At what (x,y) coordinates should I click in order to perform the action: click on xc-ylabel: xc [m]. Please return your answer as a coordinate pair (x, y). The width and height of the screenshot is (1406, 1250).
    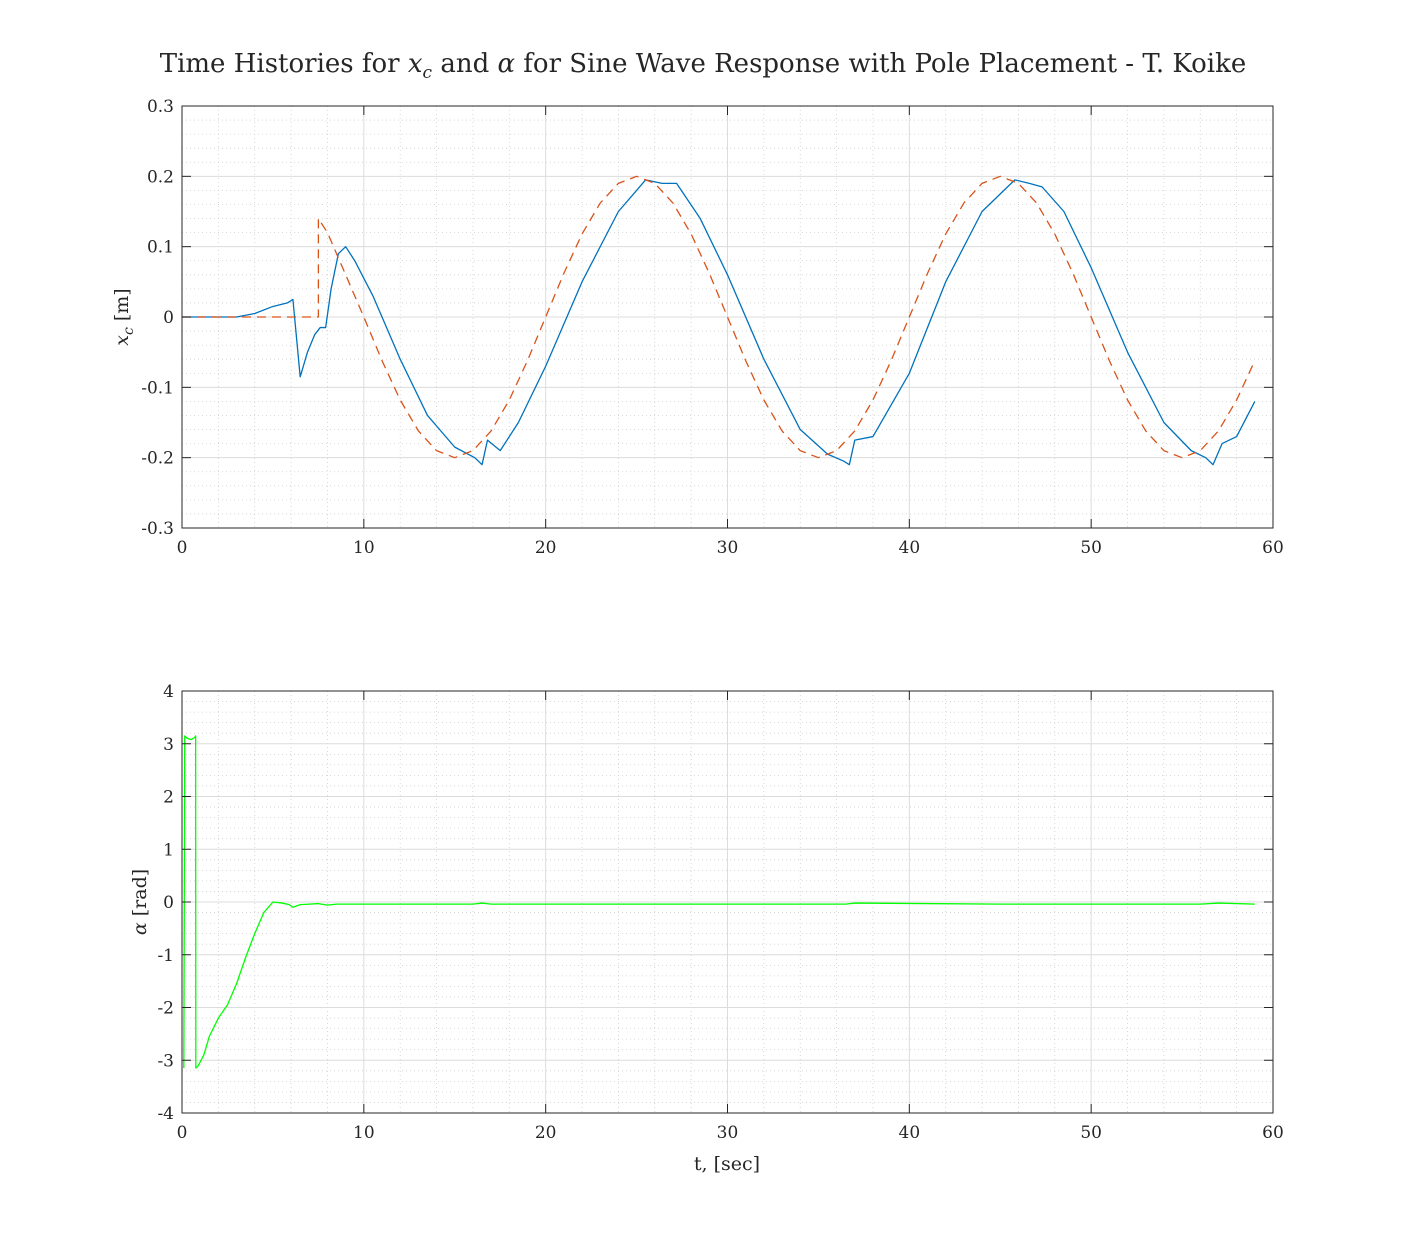
    Looking at the image, I should click on (124, 316).